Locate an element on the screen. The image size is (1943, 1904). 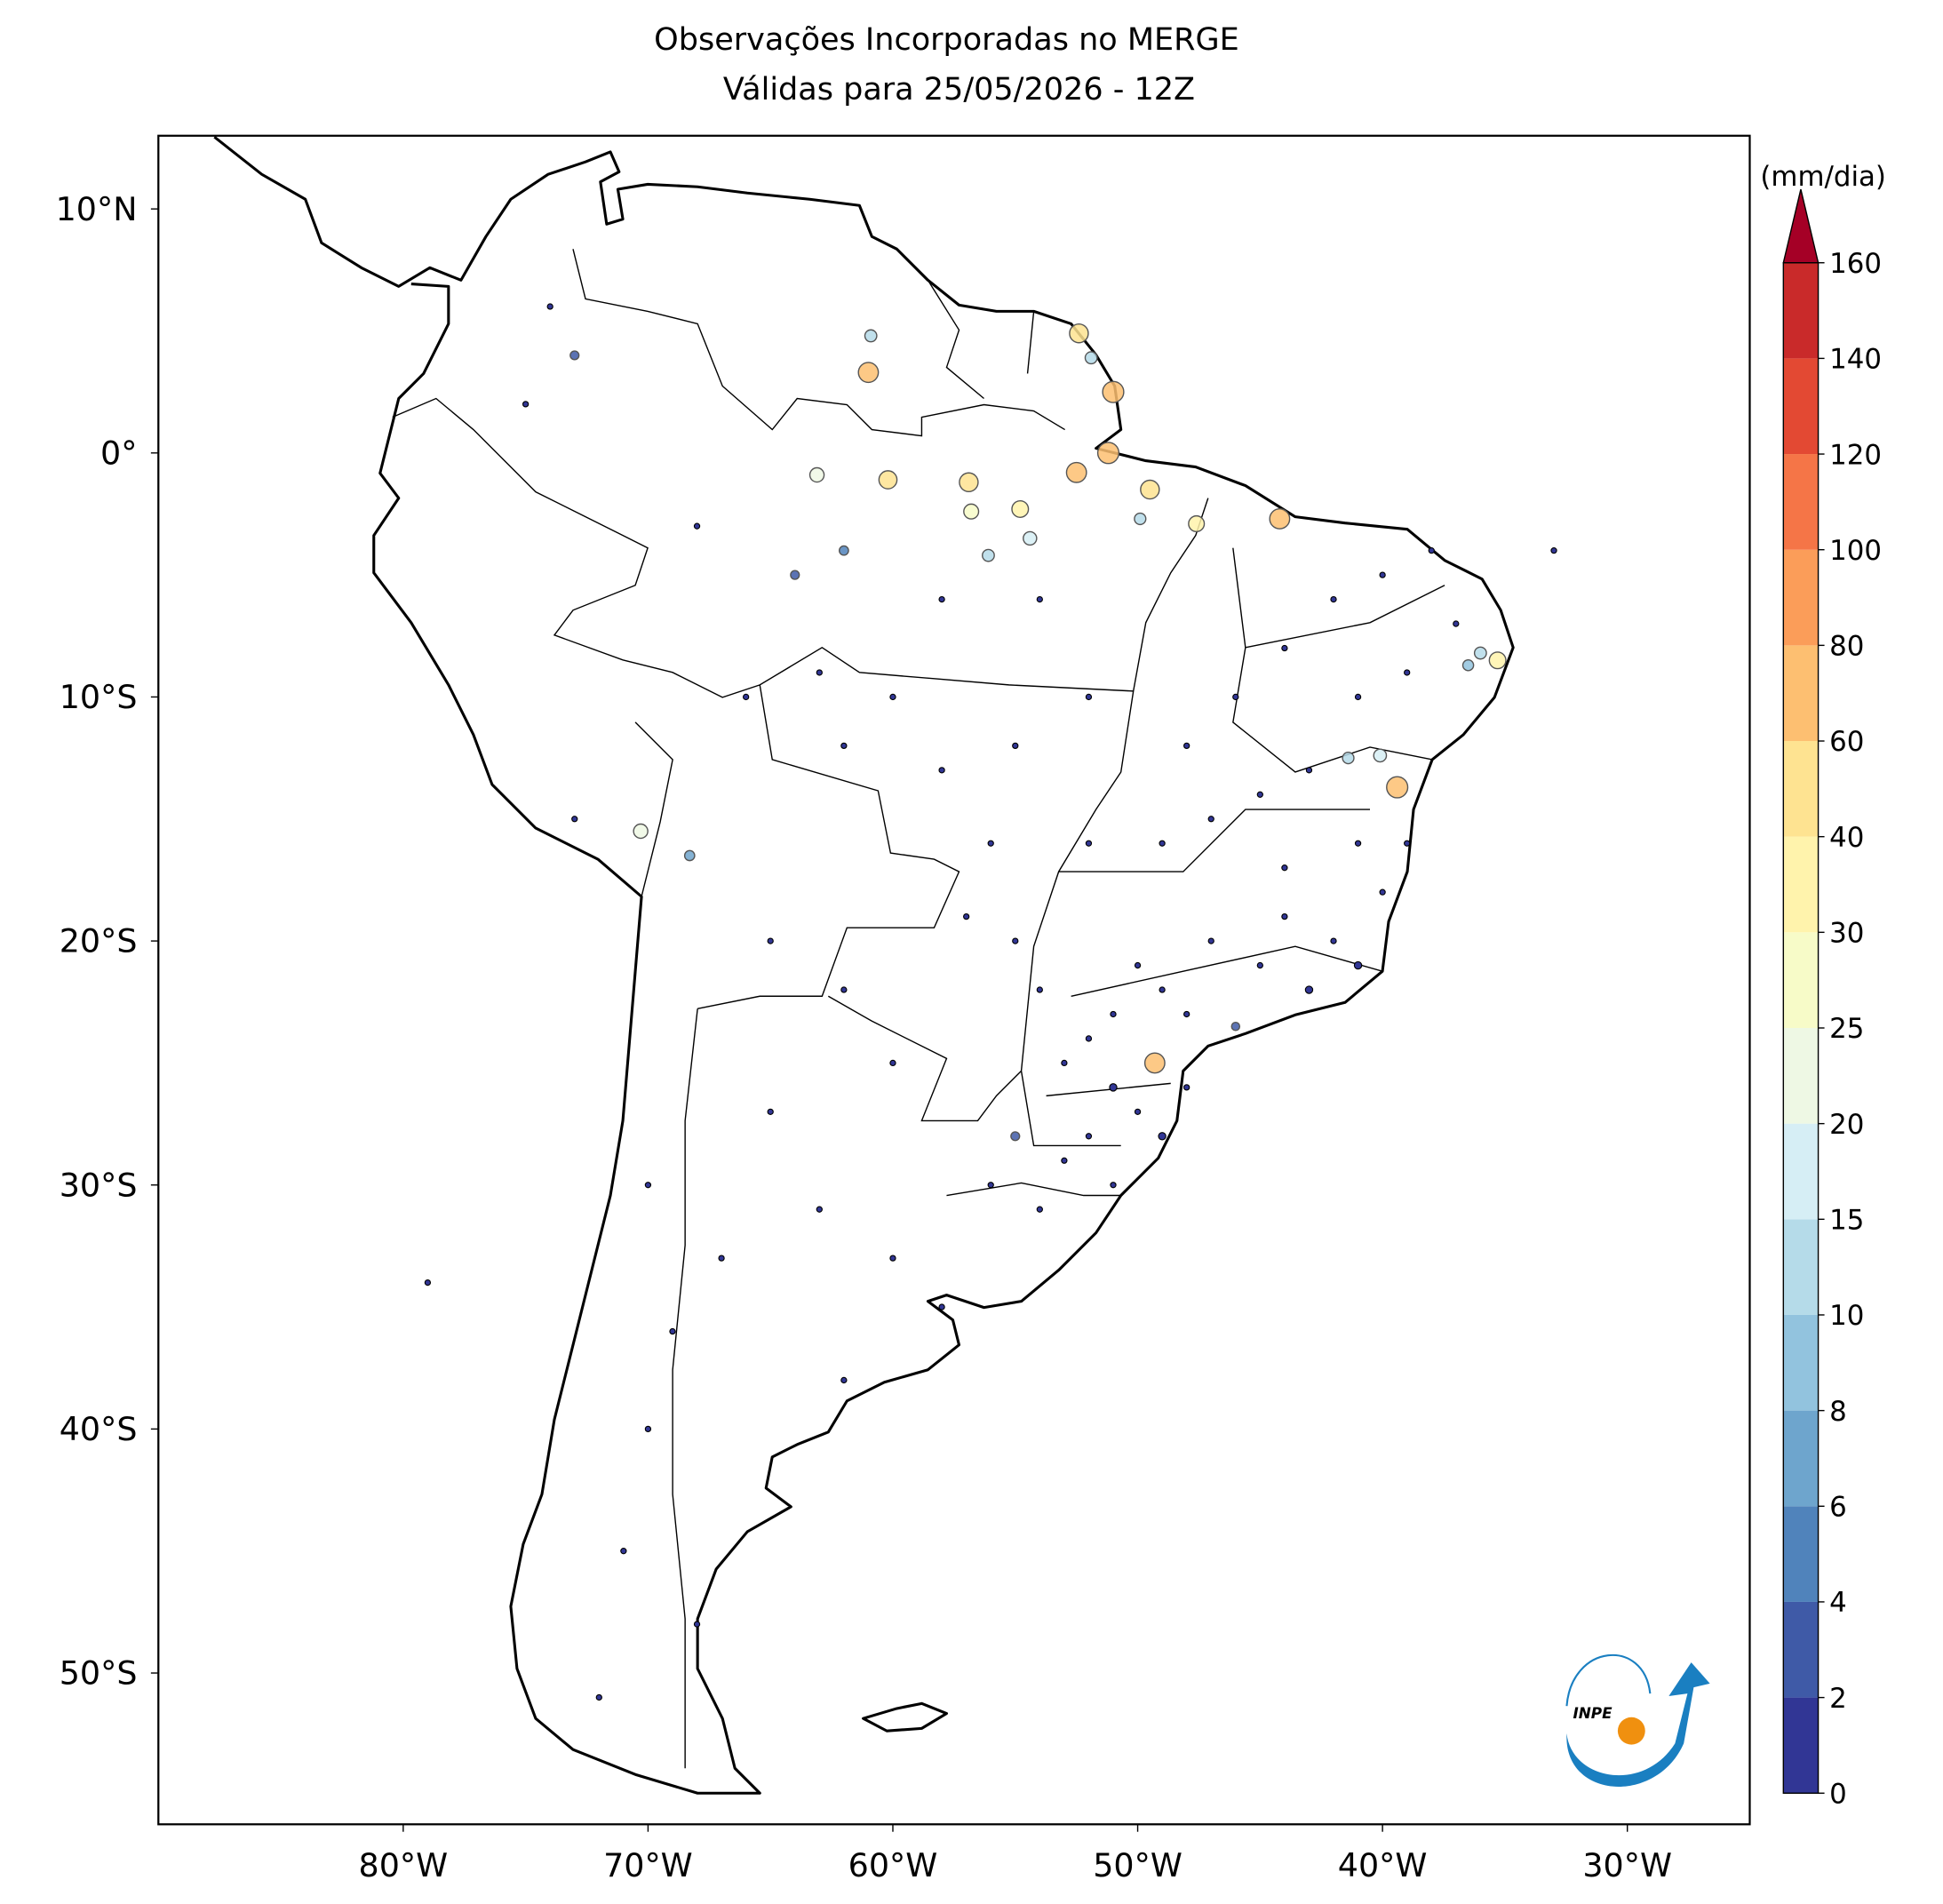
logo: INPE is located at coordinates (1638, 1720).